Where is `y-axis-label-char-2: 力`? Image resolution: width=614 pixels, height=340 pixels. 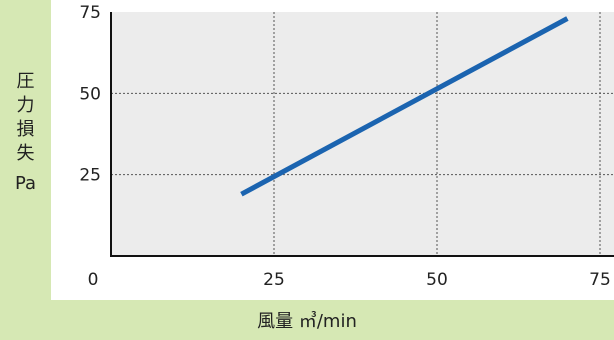
y-axis-label-char-2: 力 is located at coordinates (25, 105).